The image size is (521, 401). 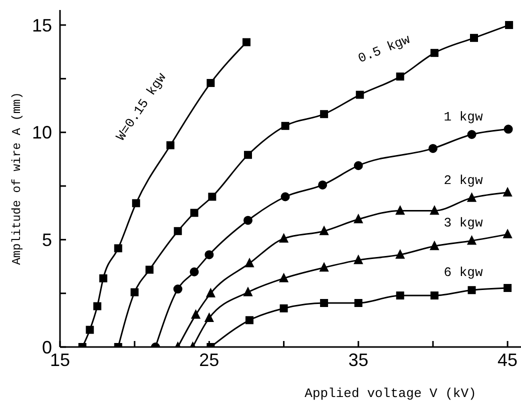 I want to click on x-tick-label: 45, so click(x=508, y=360).